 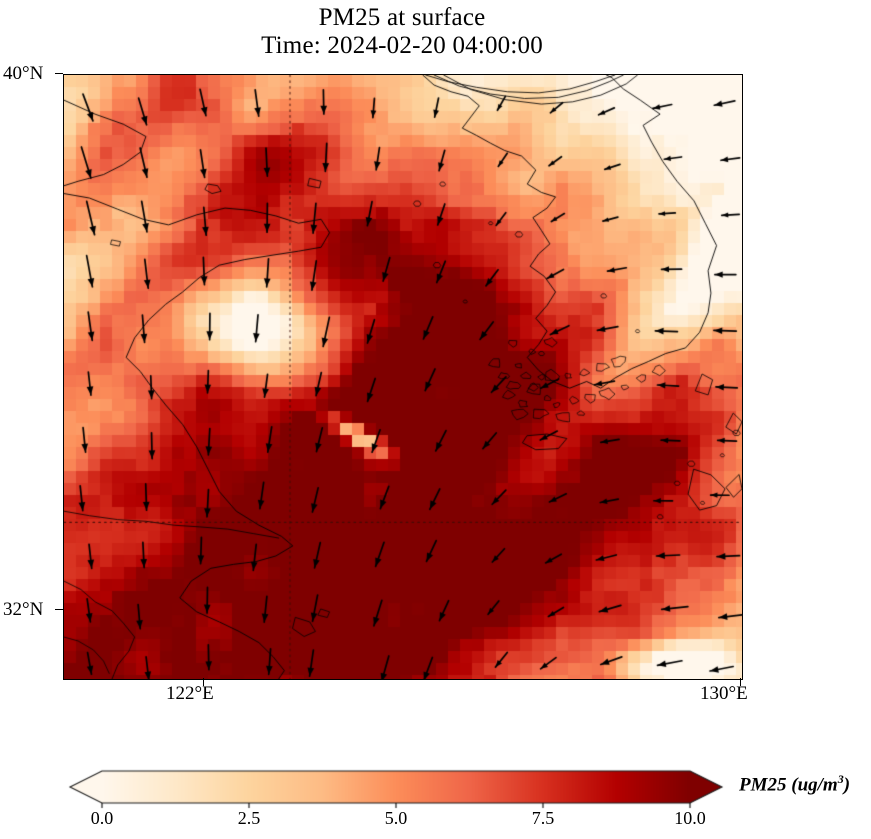 I want to click on chart-subtitle-time: Time: 2024-02-20 04:00:00, so click(x=402, y=45).